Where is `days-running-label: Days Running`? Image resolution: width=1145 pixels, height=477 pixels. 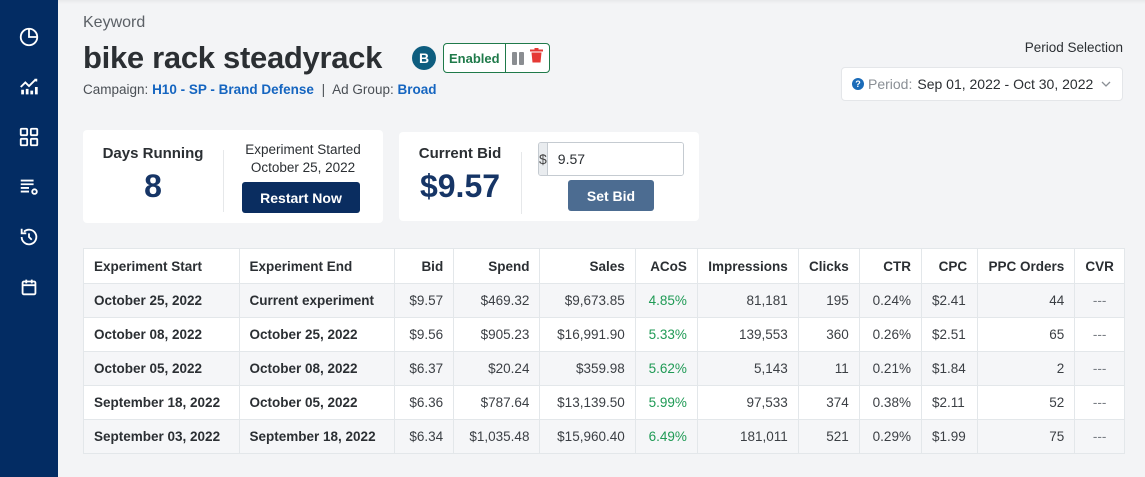
days-running-label: Days Running is located at coordinates (153, 153).